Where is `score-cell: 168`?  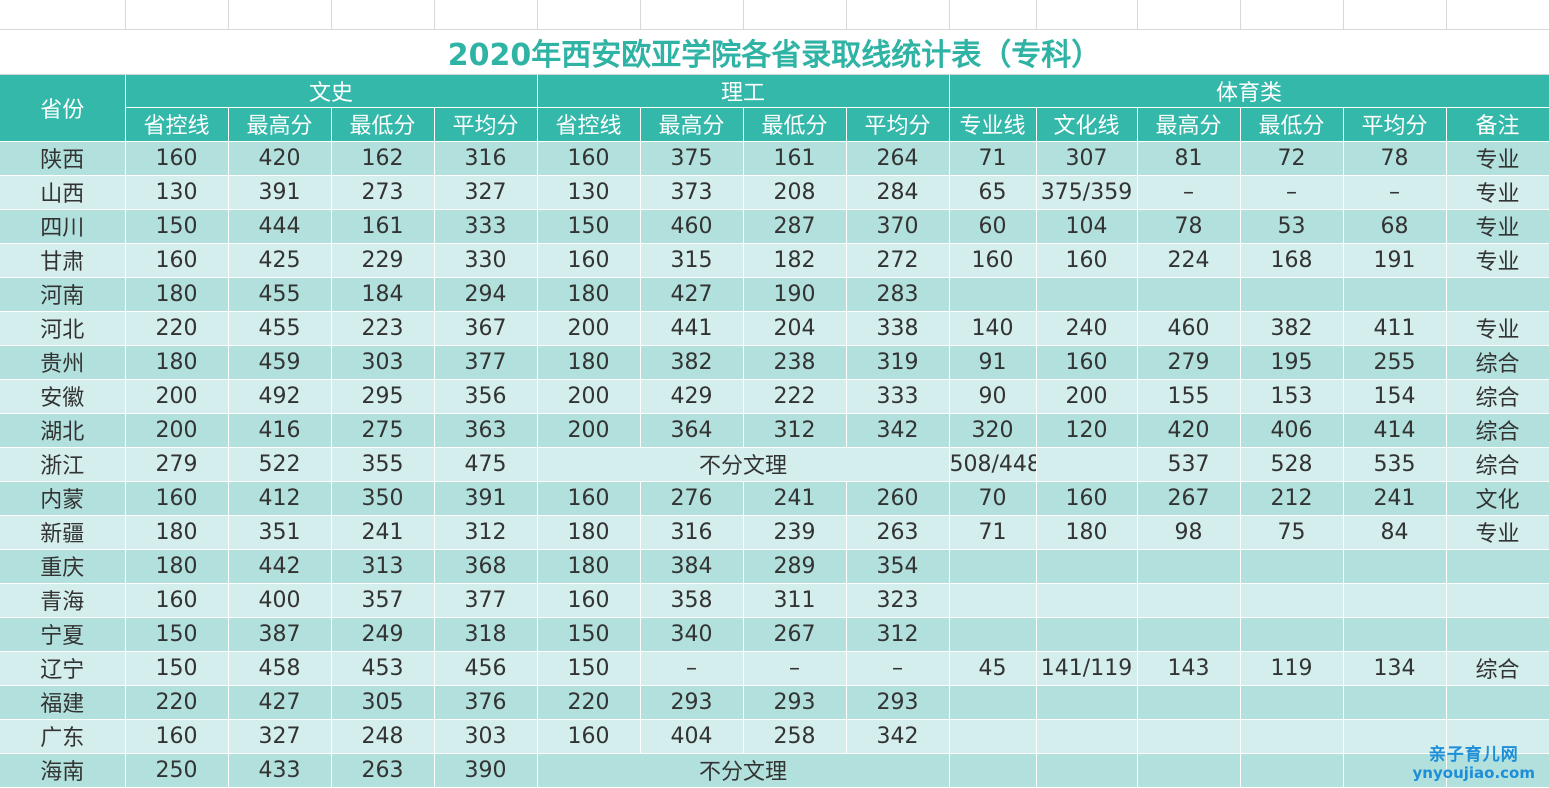 score-cell: 168 is located at coordinates (1292, 260).